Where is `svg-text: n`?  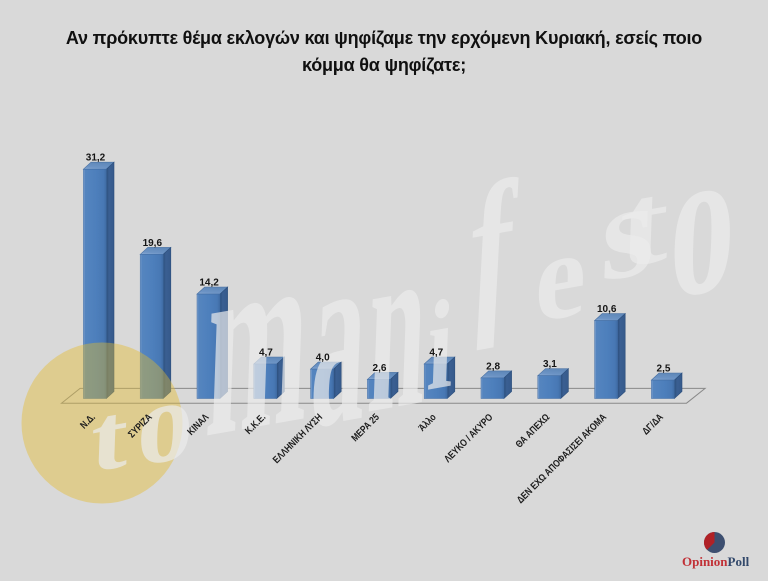 svg-text: n is located at coordinates (397, 325).